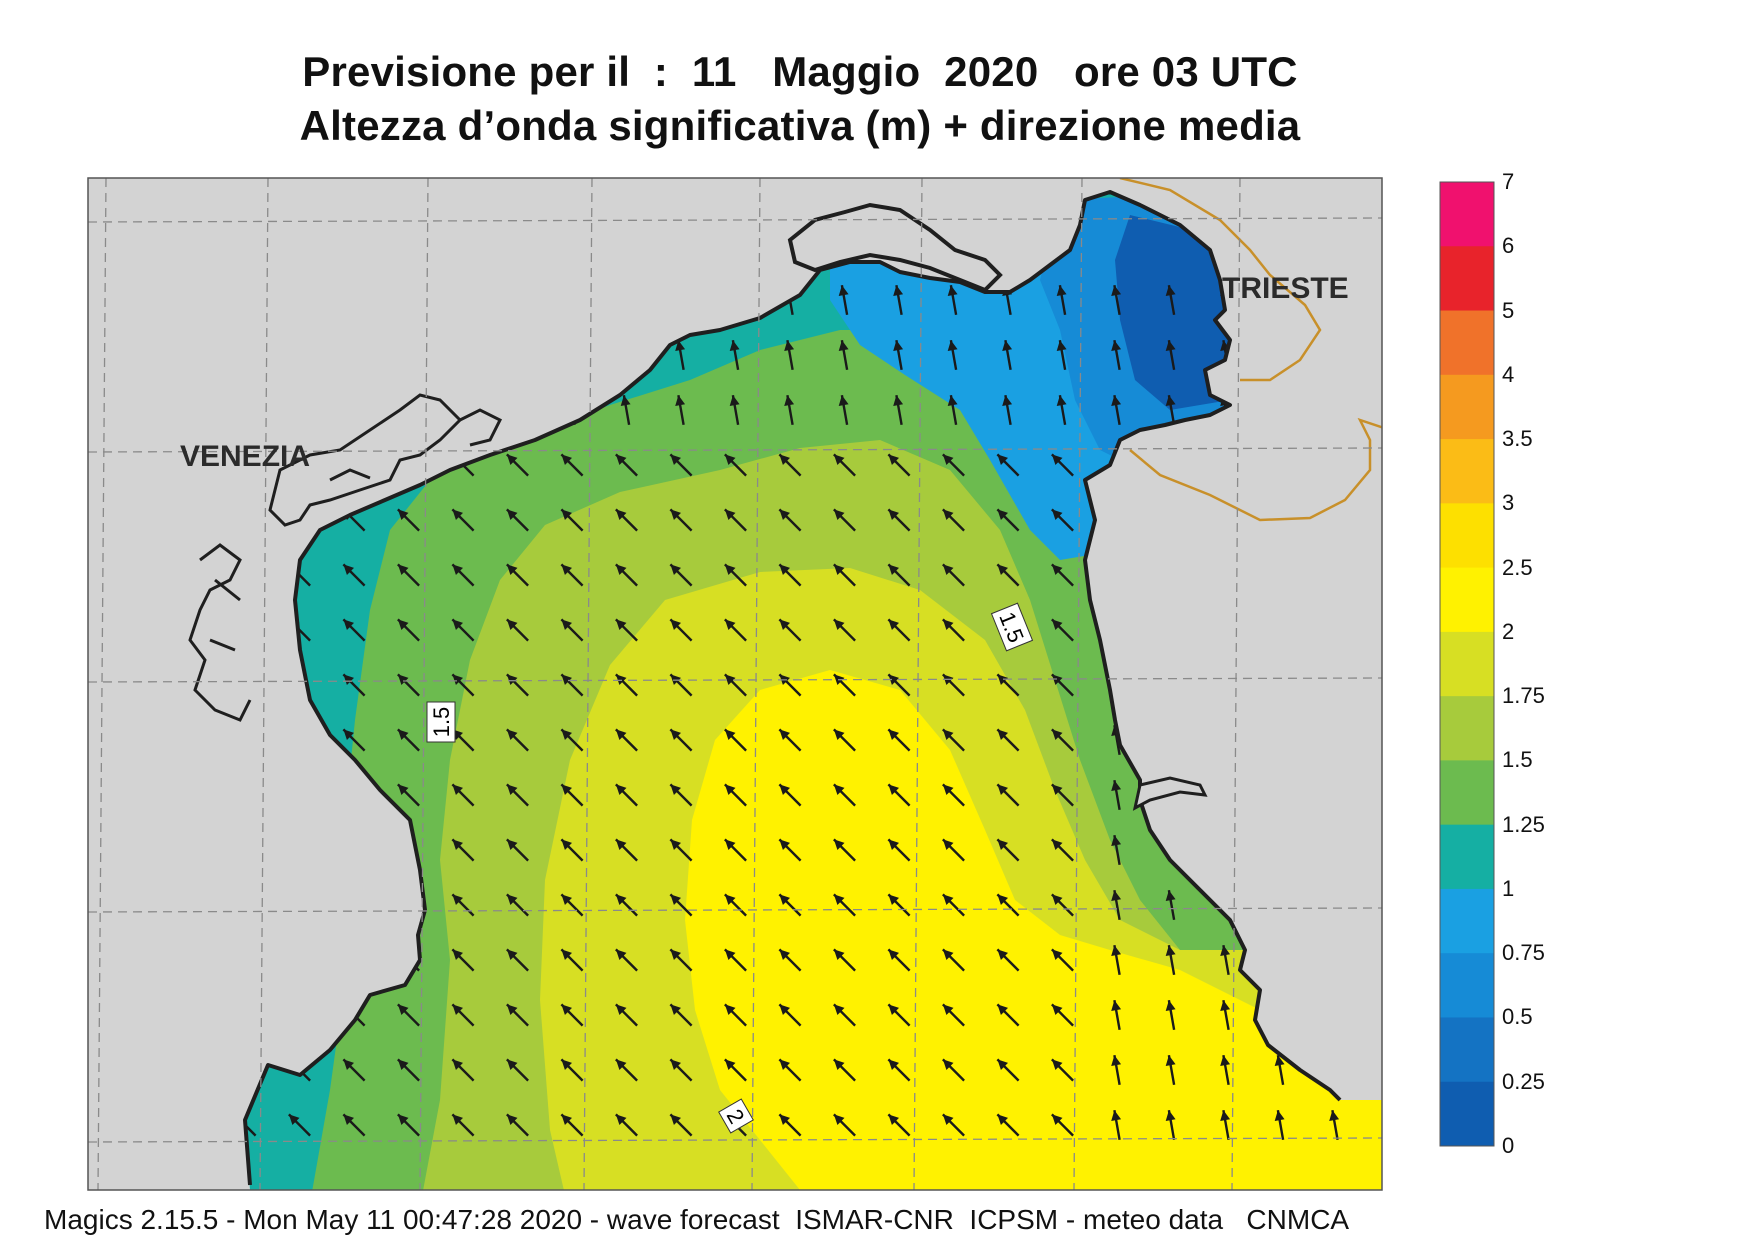  Describe the element at coordinates (1517, 567) in the screenshot. I see `colorbar-tick-label: 2.5` at that location.